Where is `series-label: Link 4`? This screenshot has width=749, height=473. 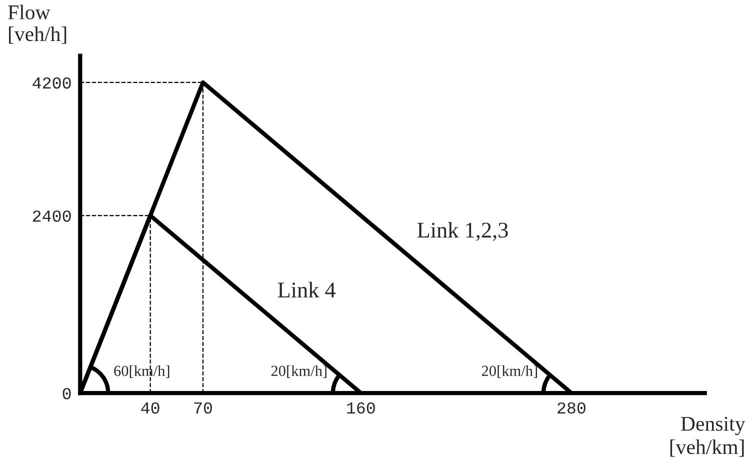 series-label: Link 4 is located at coordinates (307, 290).